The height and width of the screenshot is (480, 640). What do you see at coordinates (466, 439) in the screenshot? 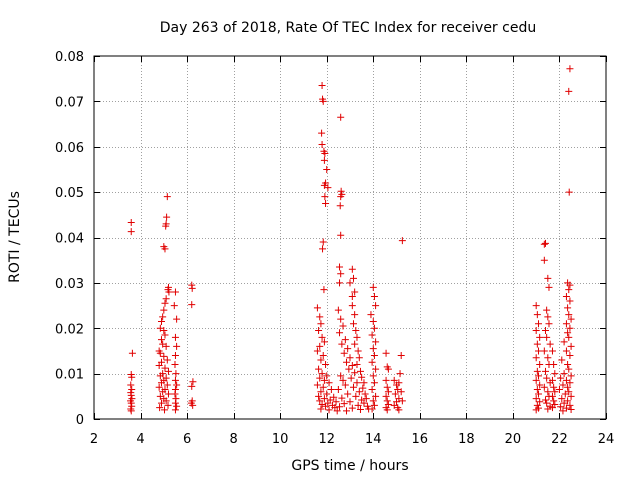
I see `x-tick-label: 18` at bounding box center [466, 439].